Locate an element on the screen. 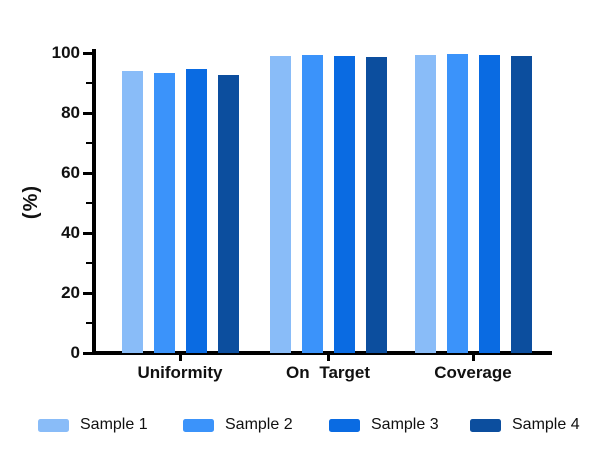 The width and height of the screenshot is (600, 456). y-axis-line is located at coordinates (94, 202).